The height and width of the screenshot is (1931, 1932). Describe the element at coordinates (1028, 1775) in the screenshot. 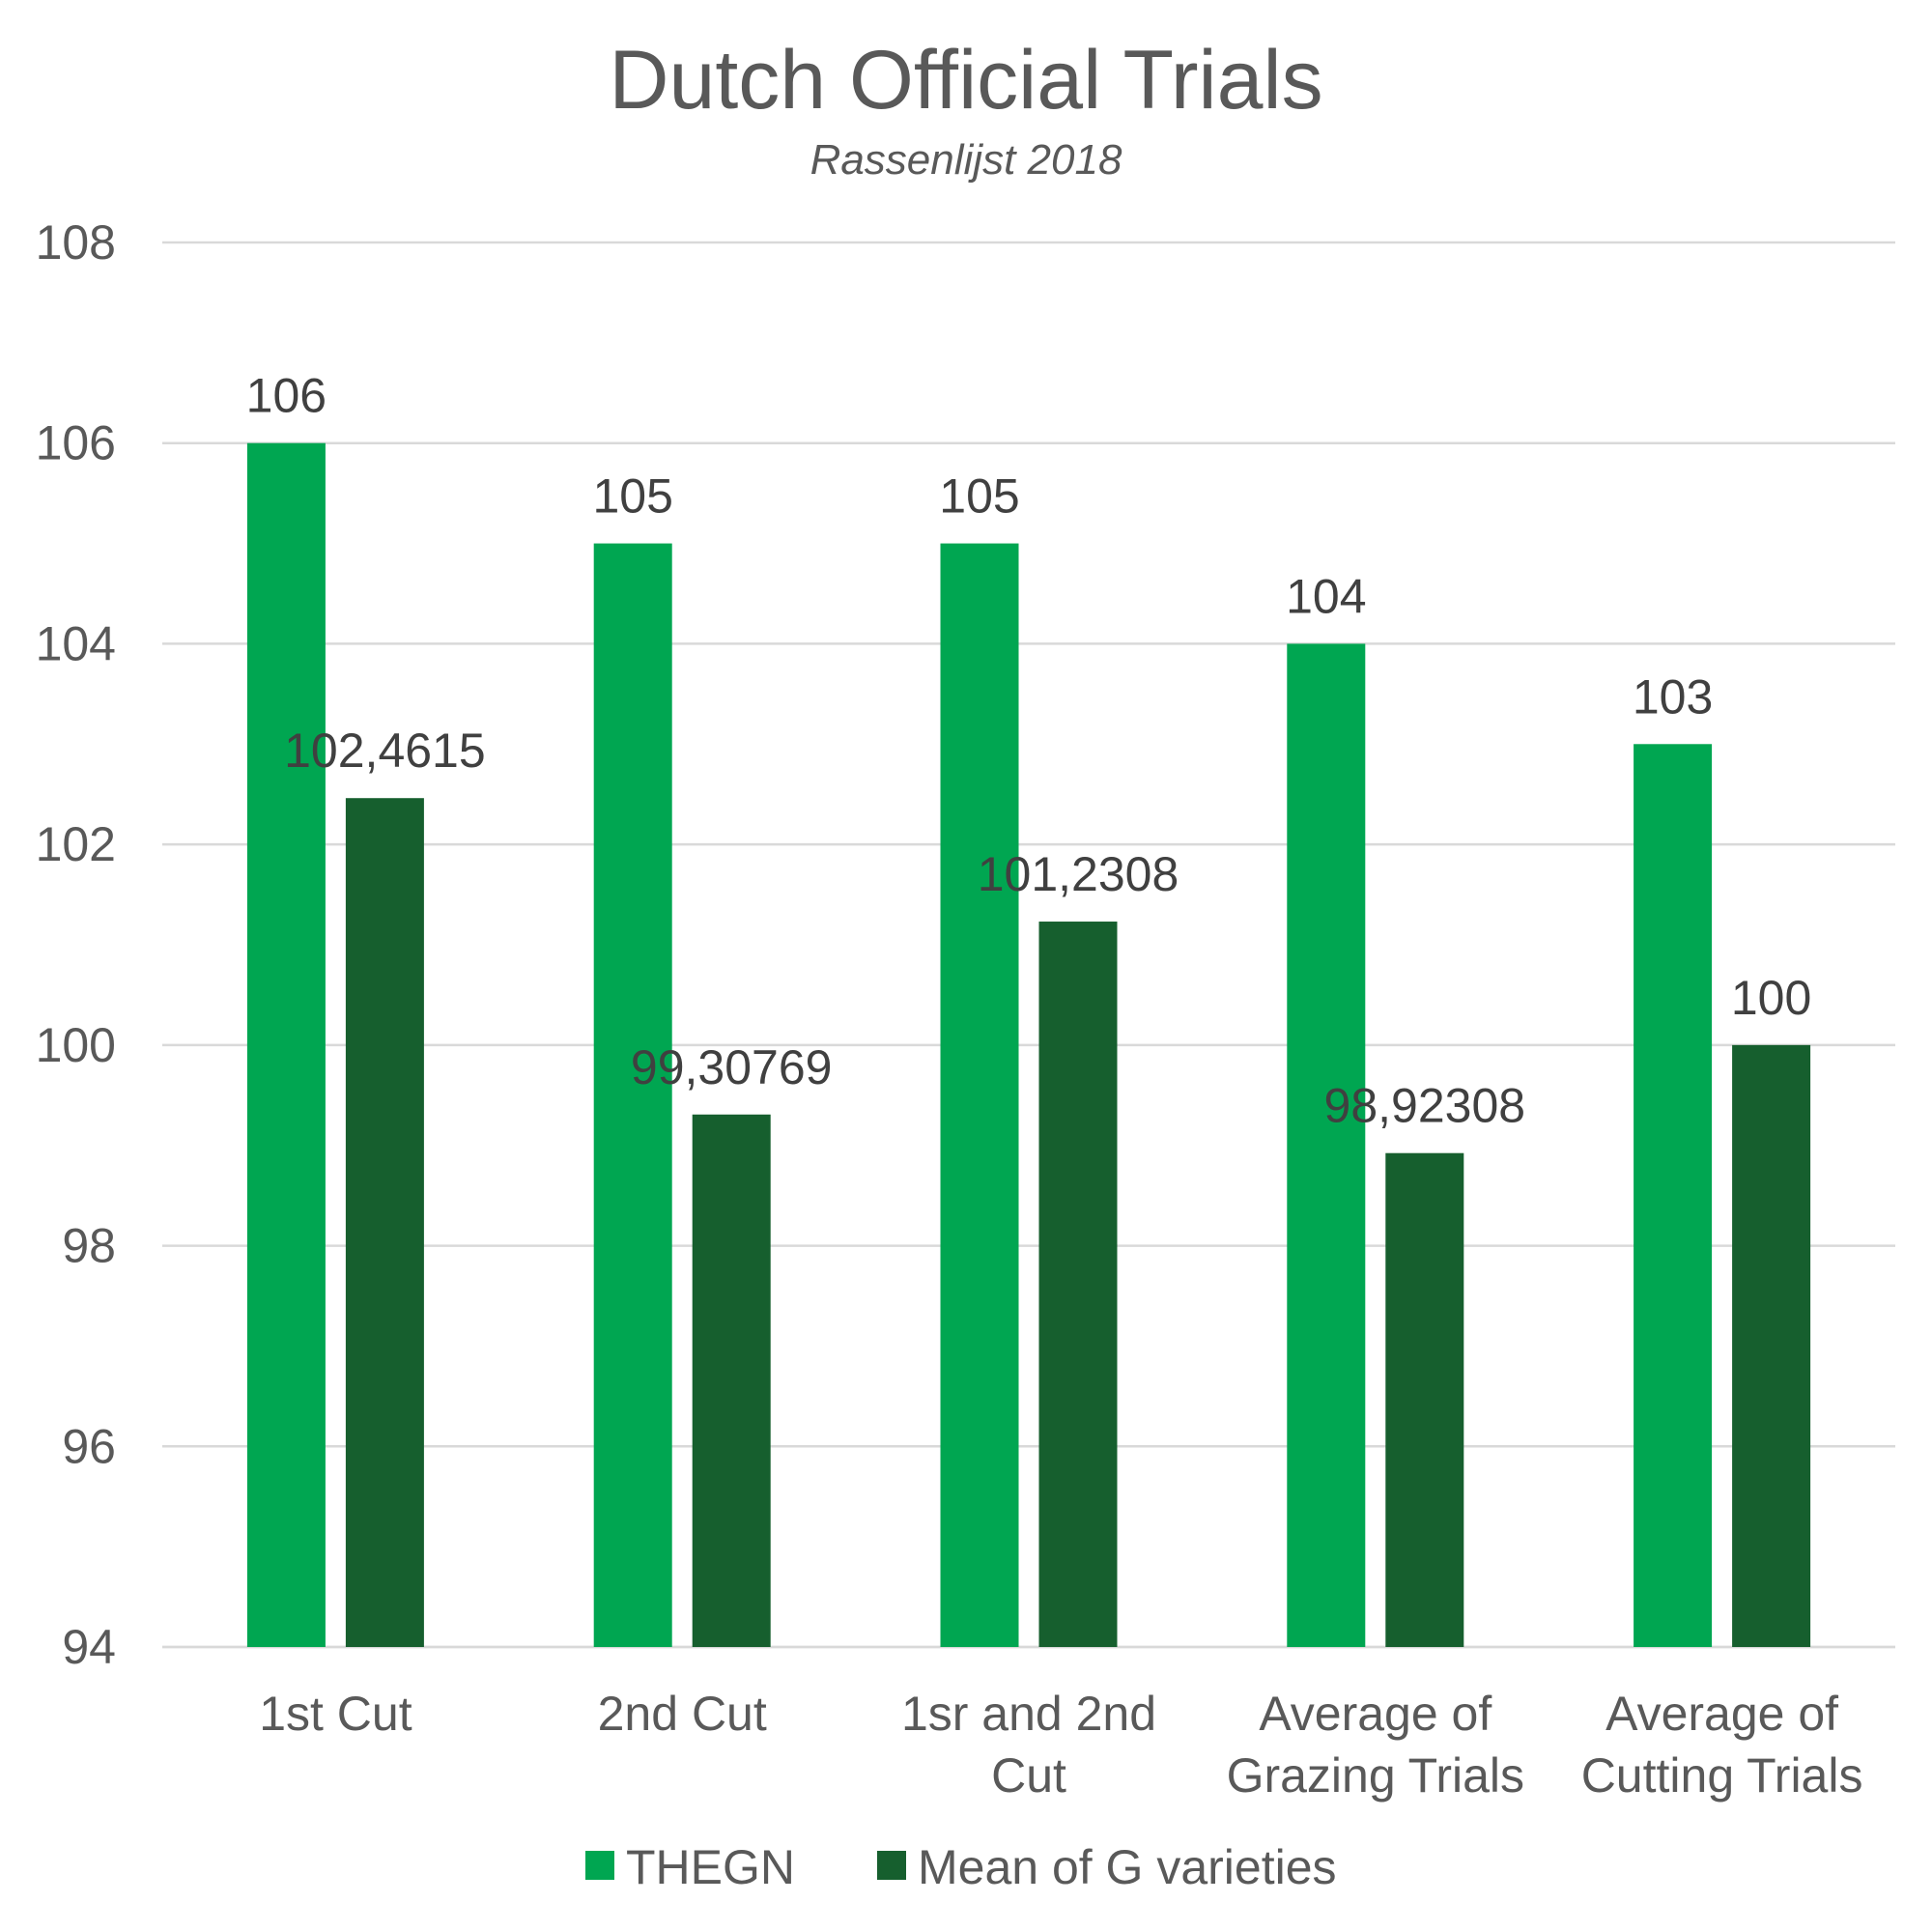

I see `x-tick-label: Cut` at that location.